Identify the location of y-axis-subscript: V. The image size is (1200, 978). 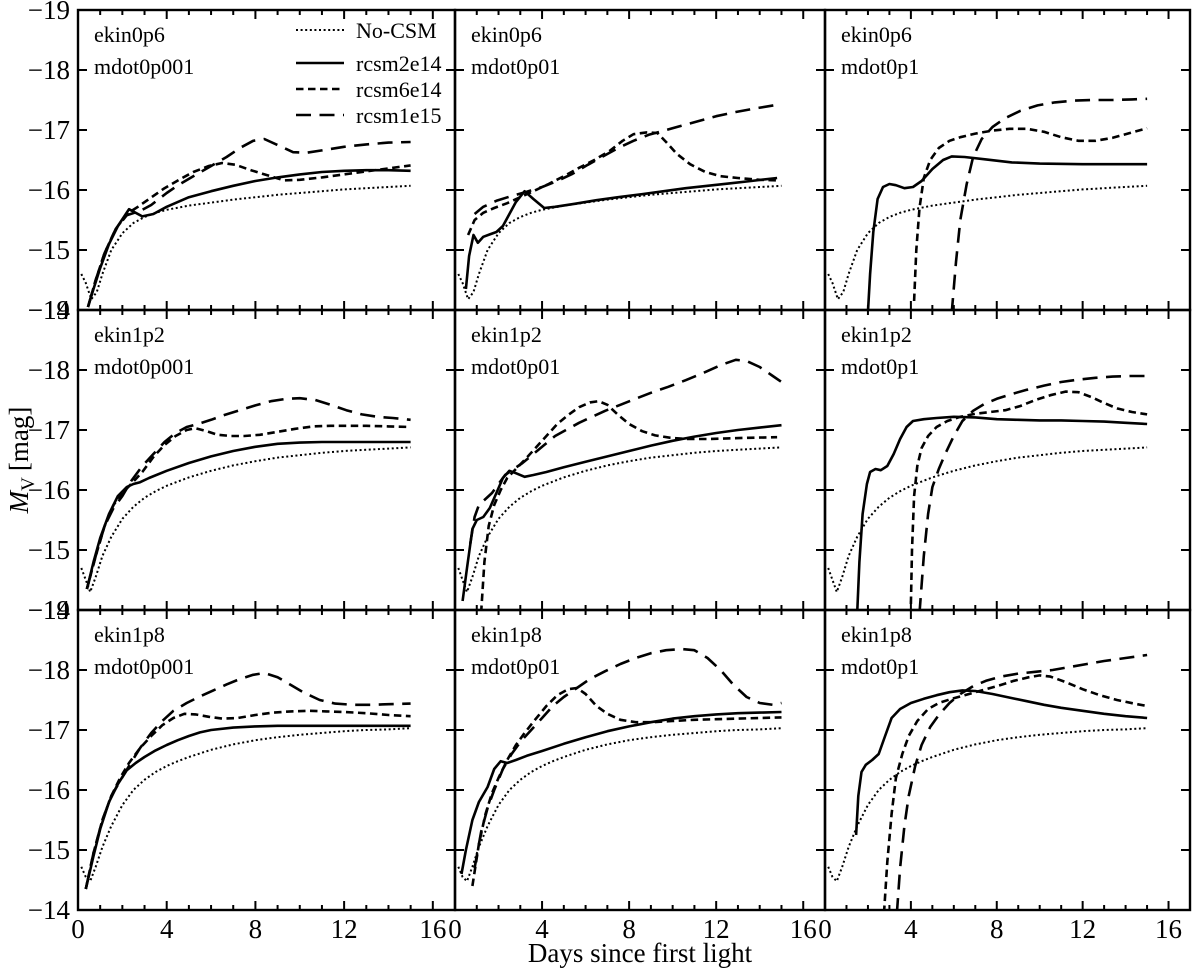
(29, 484).